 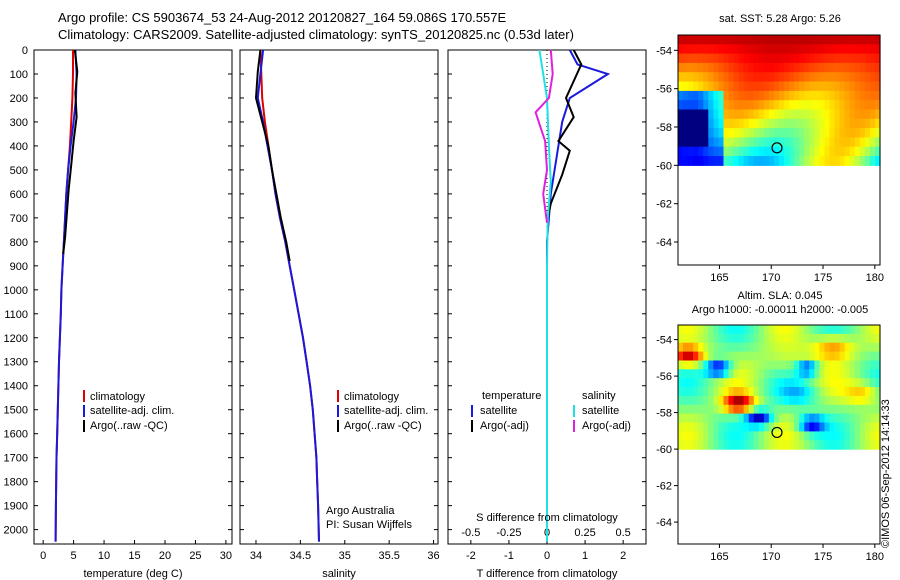 I want to click on series-line-sat_diff_S, so click(x=545, y=295).